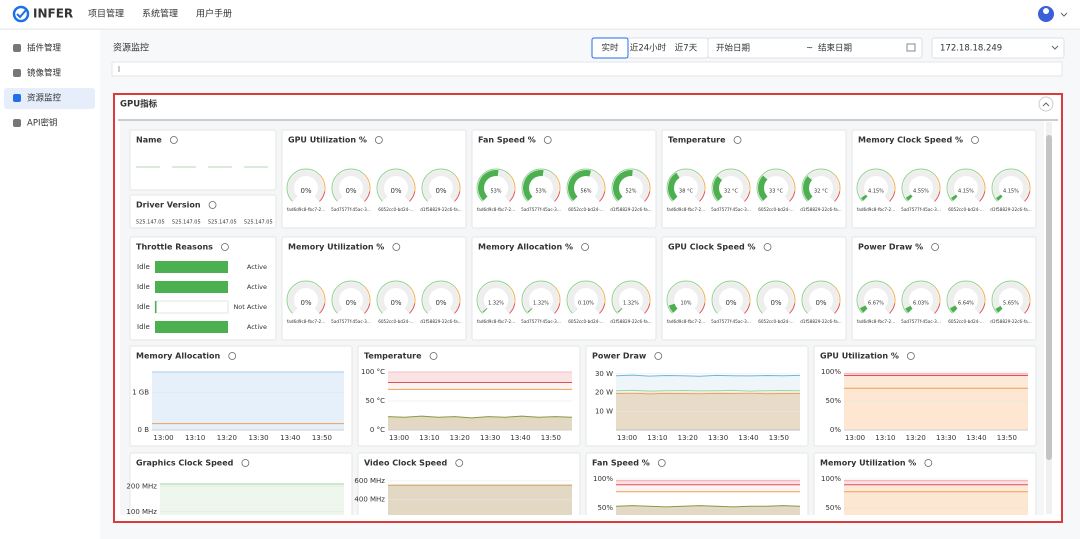 The height and width of the screenshot is (539, 1080). What do you see at coordinates (156, 307) in the screenshot?
I see `throttle-bar-edge` at bounding box center [156, 307].